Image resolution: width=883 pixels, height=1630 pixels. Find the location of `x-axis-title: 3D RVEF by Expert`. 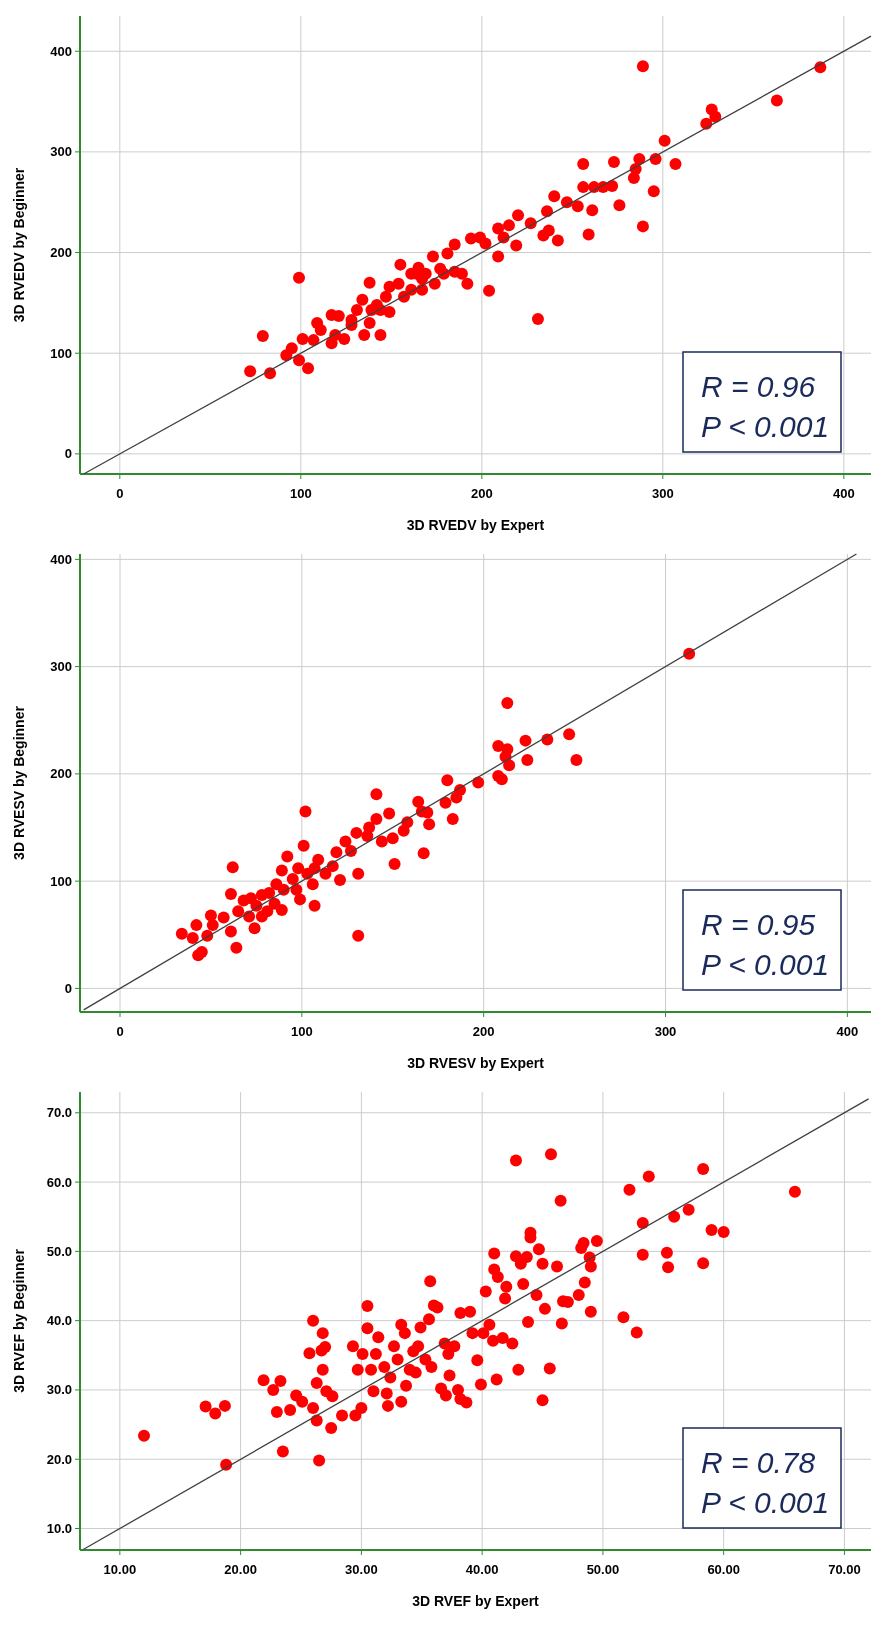

x-axis-title: 3D RVEF by Expert is located at coordinates (476, 1601).